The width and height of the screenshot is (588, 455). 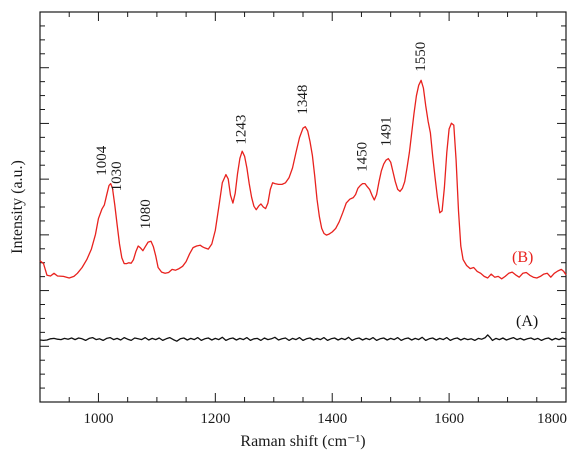 I want to click on x-tick-label: 1800, so click(x=552, y=419).